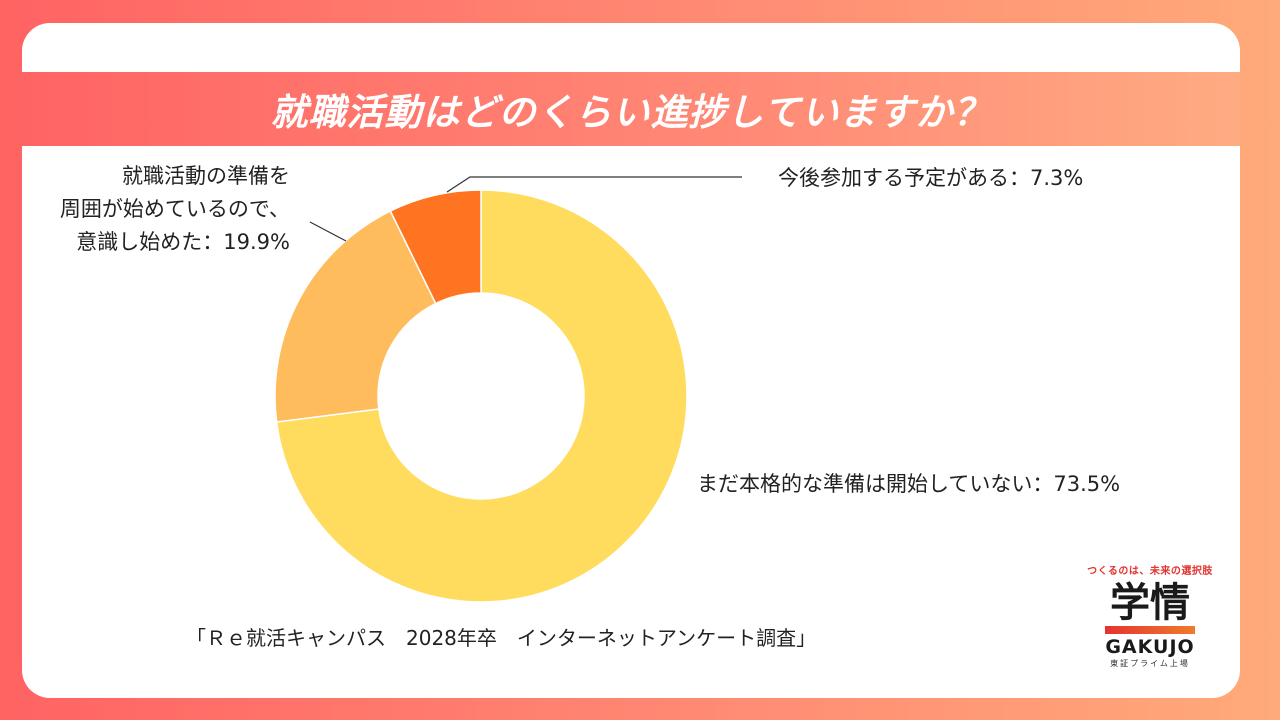 The image size is (1280, 720). Describe the element at coordinates (501, 638) in the screenshot. I see `source-note: 「Ｒｅ就活キャンパス 2028年卒 インターネットアンケート調査」` at that location.